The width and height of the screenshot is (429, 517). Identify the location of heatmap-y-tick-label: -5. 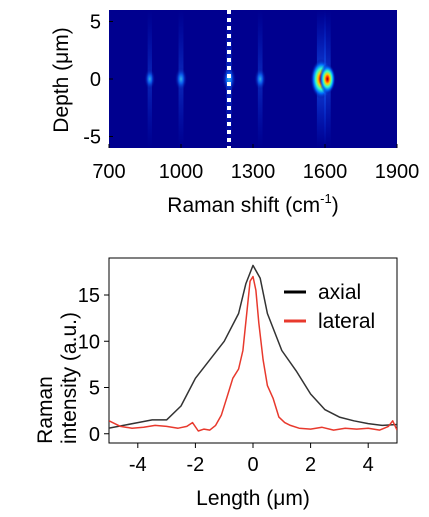
(92, 138).